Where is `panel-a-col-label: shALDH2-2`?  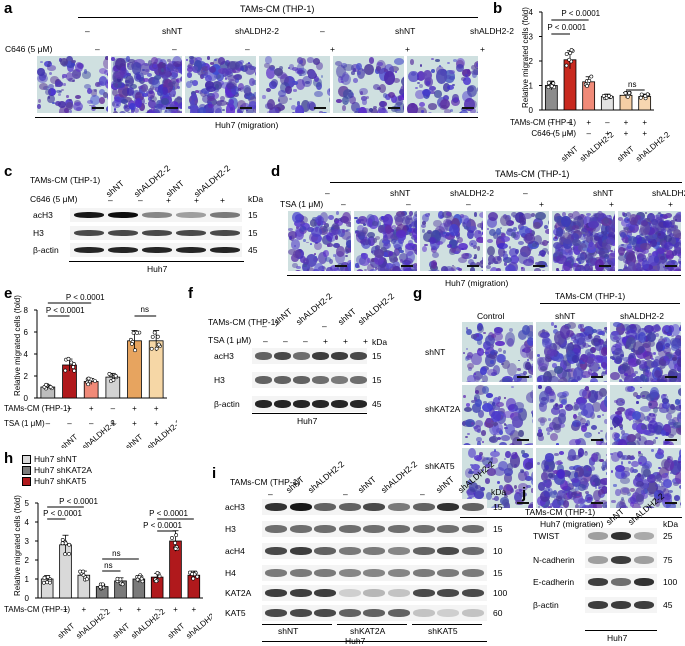 panel-a-col-label: shALDH2-2 is located at coordinates (492, 31).